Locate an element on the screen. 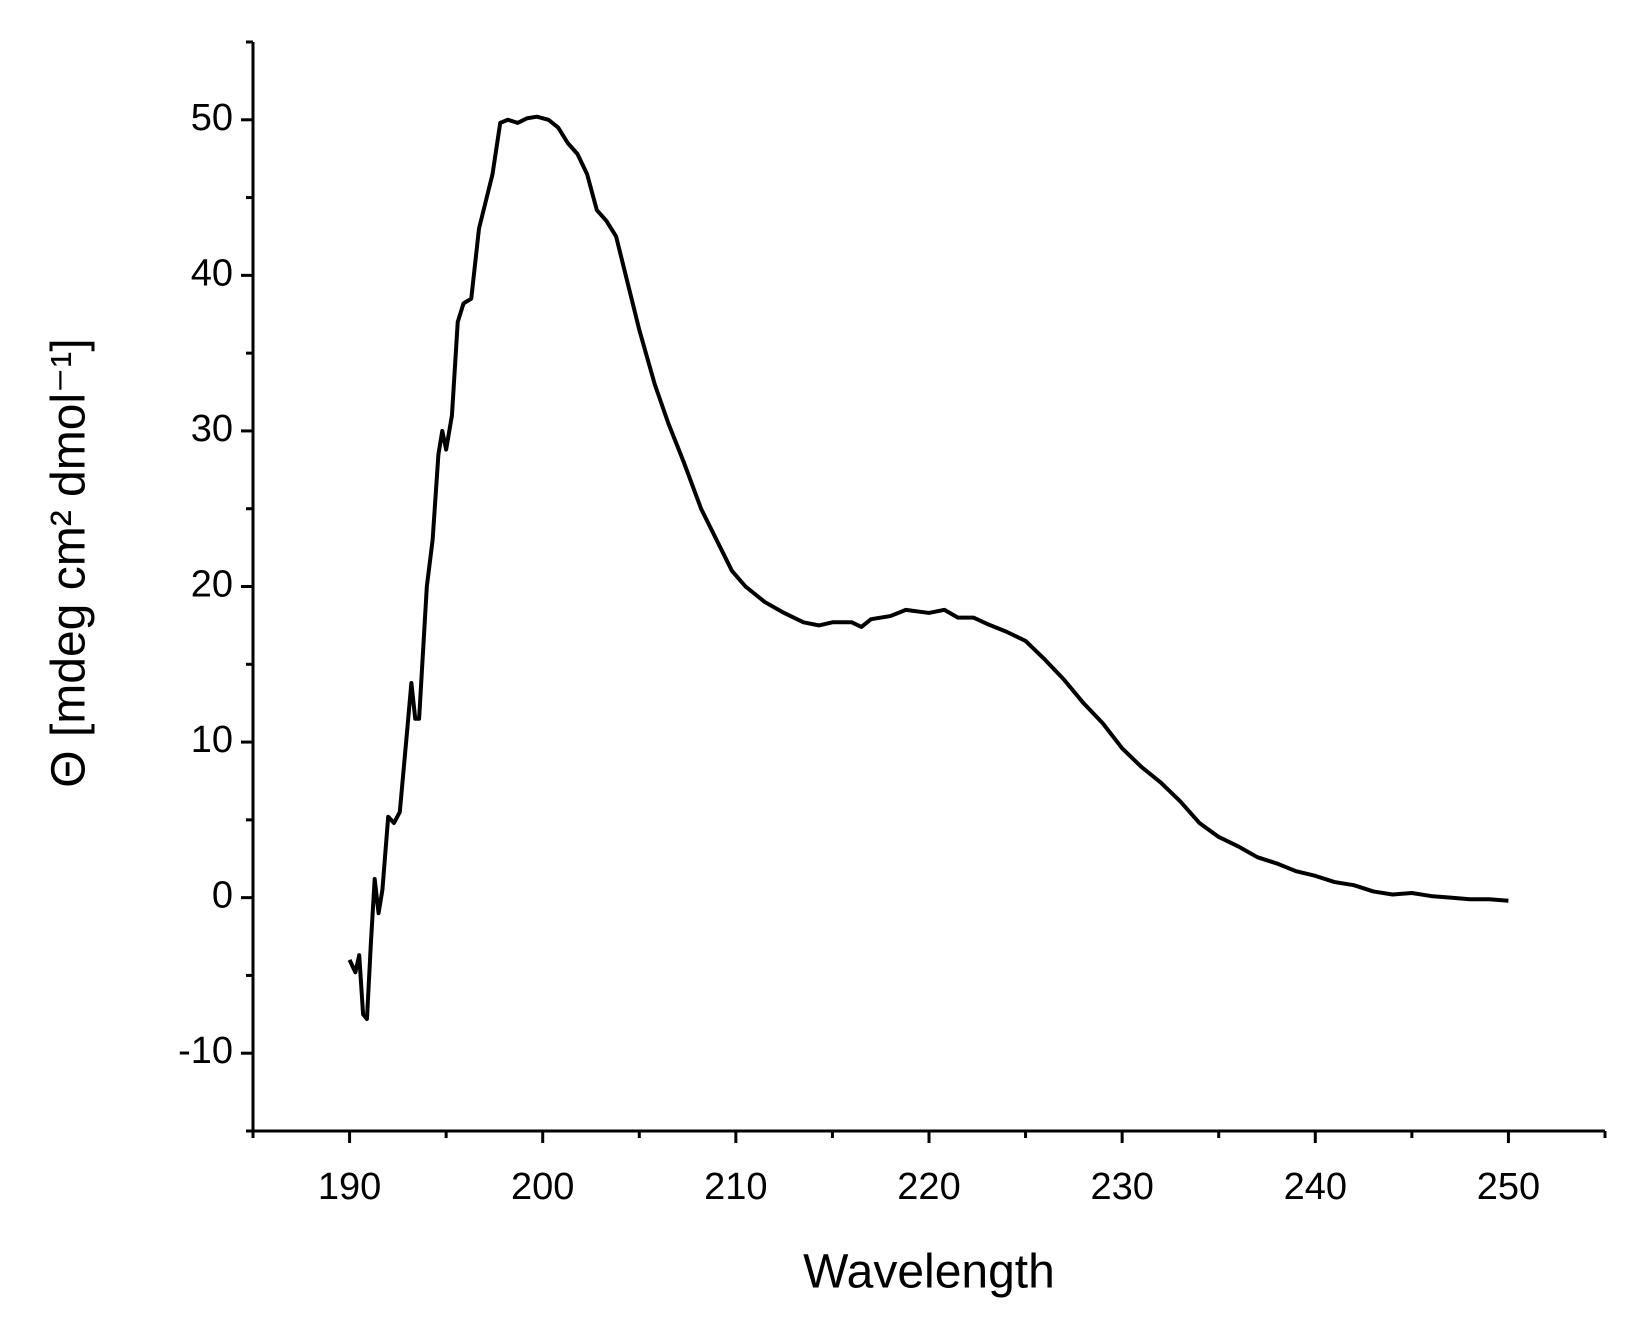  y-tick-label: 0 is located at coordinates (222, 896).